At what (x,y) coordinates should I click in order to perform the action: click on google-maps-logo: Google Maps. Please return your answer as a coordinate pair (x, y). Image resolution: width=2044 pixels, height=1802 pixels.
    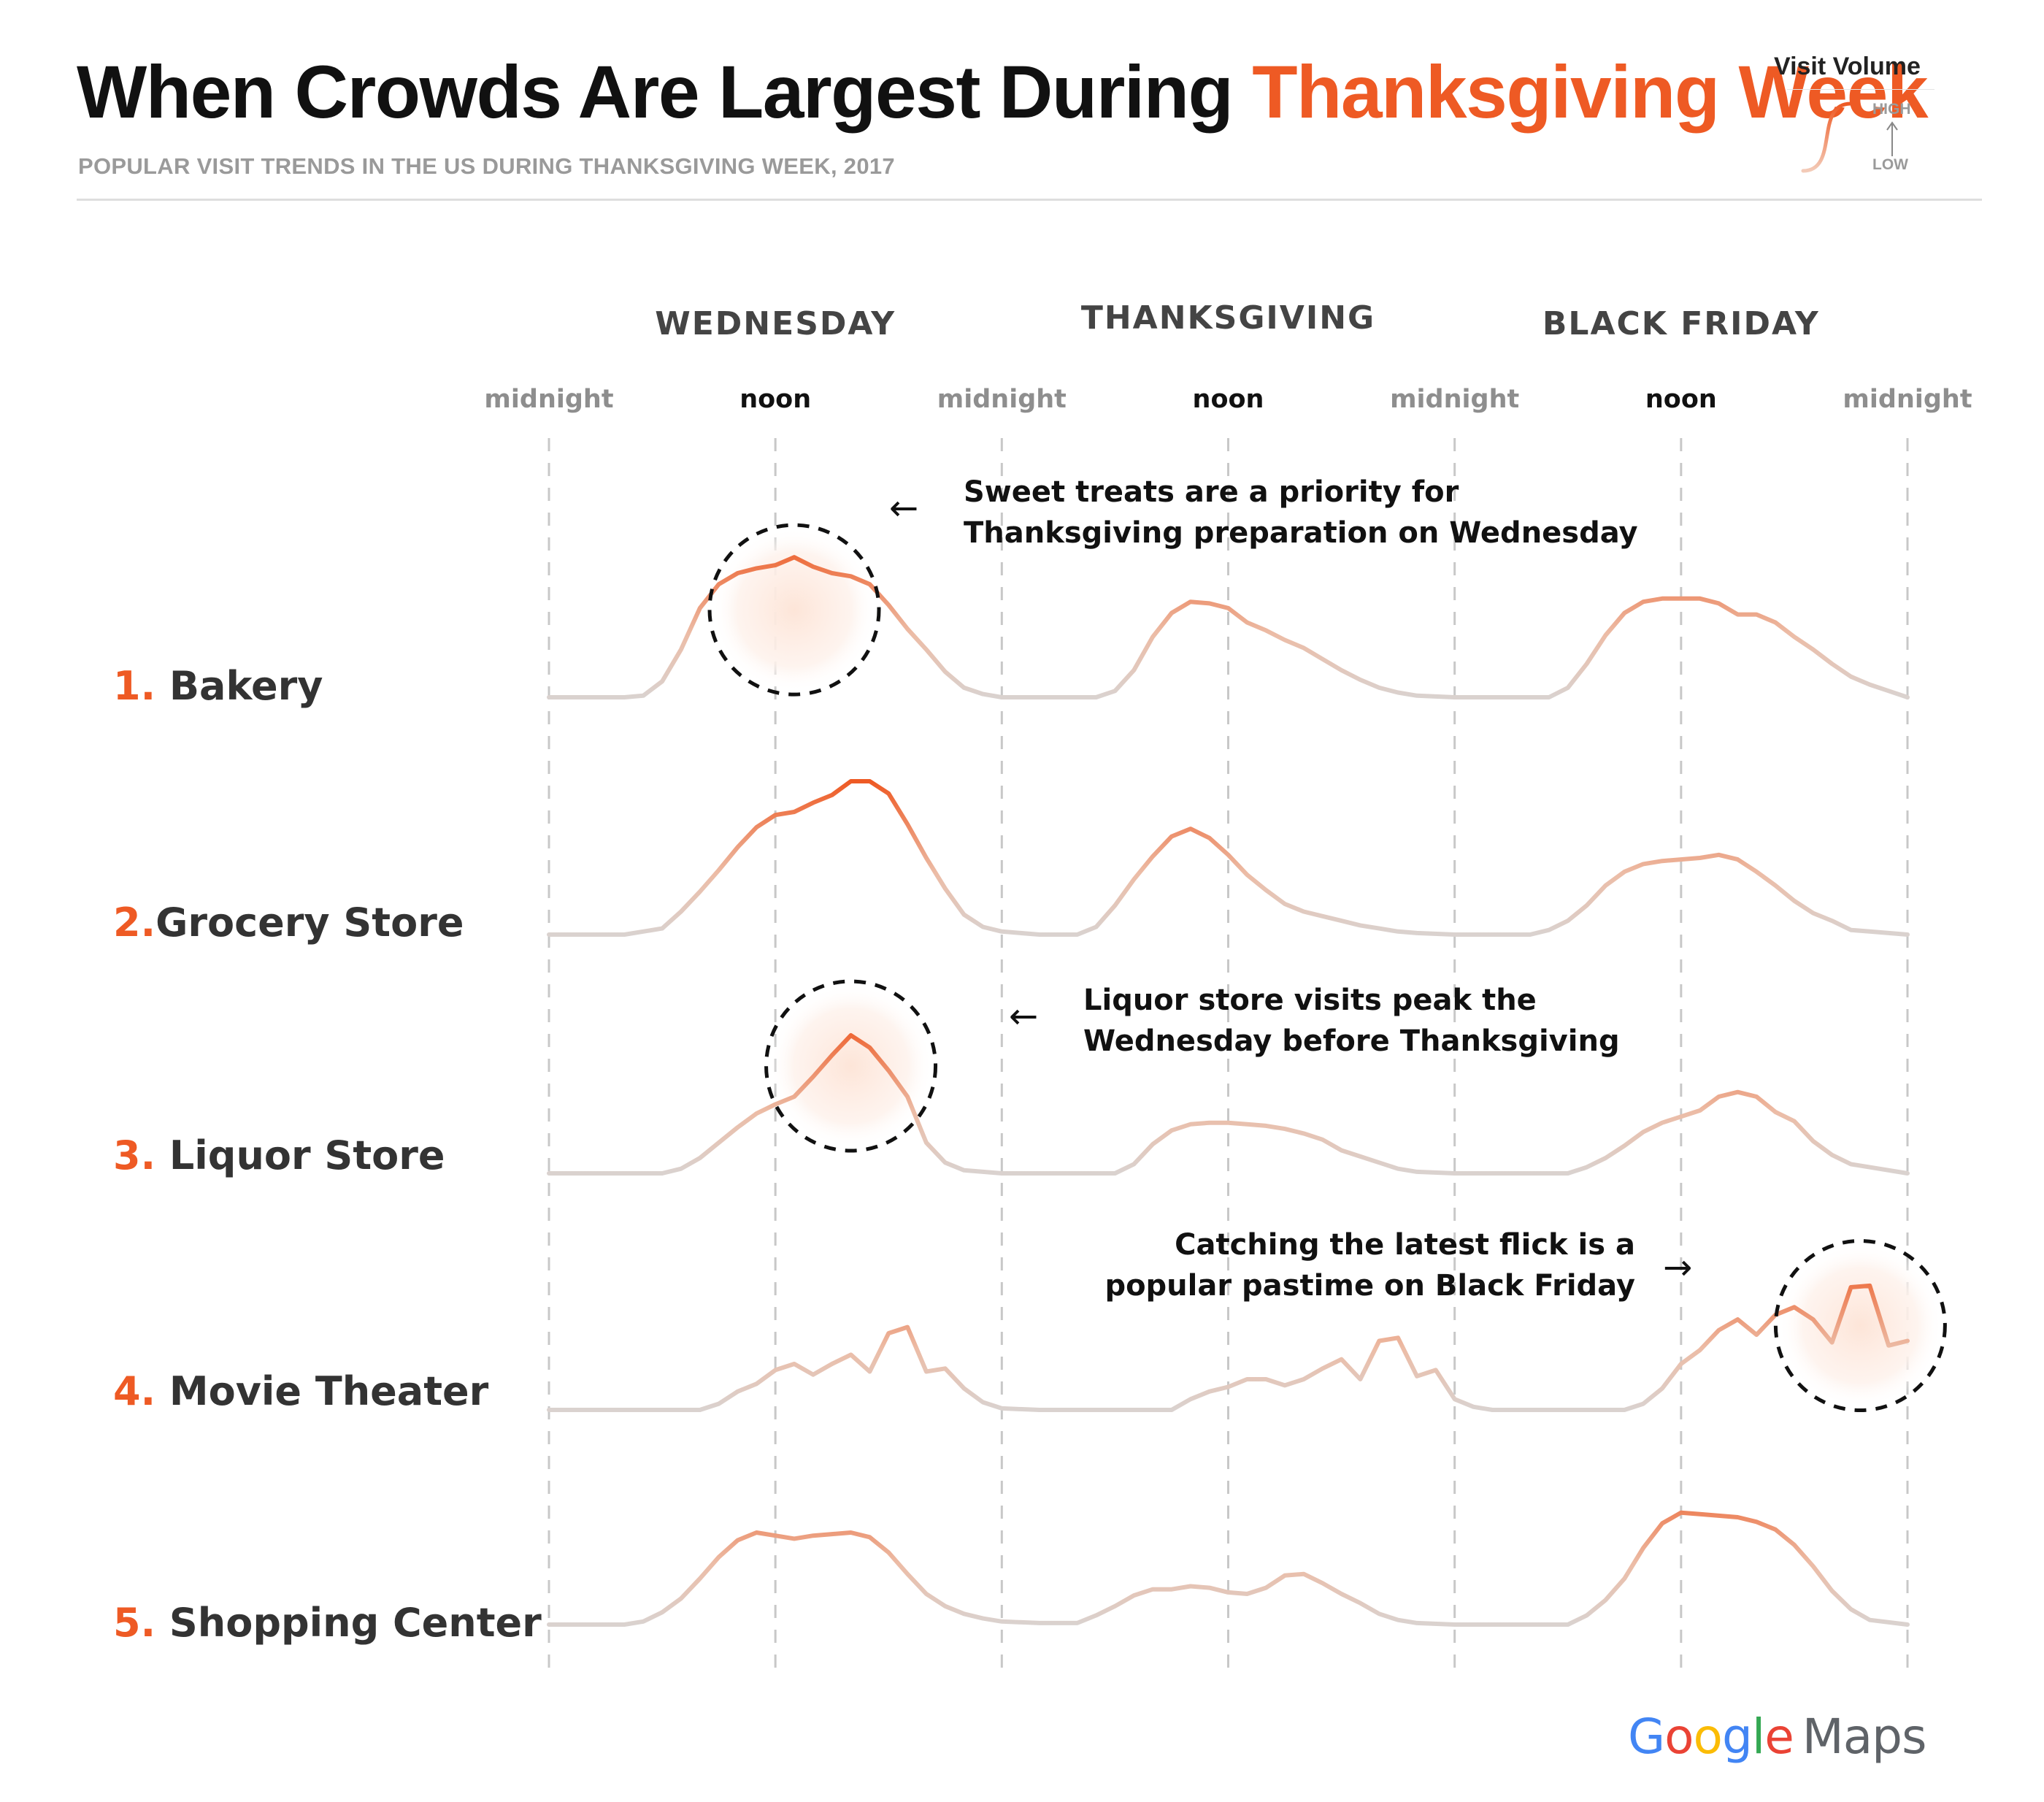
    Looking at the image, I should click on (1777, 1737).